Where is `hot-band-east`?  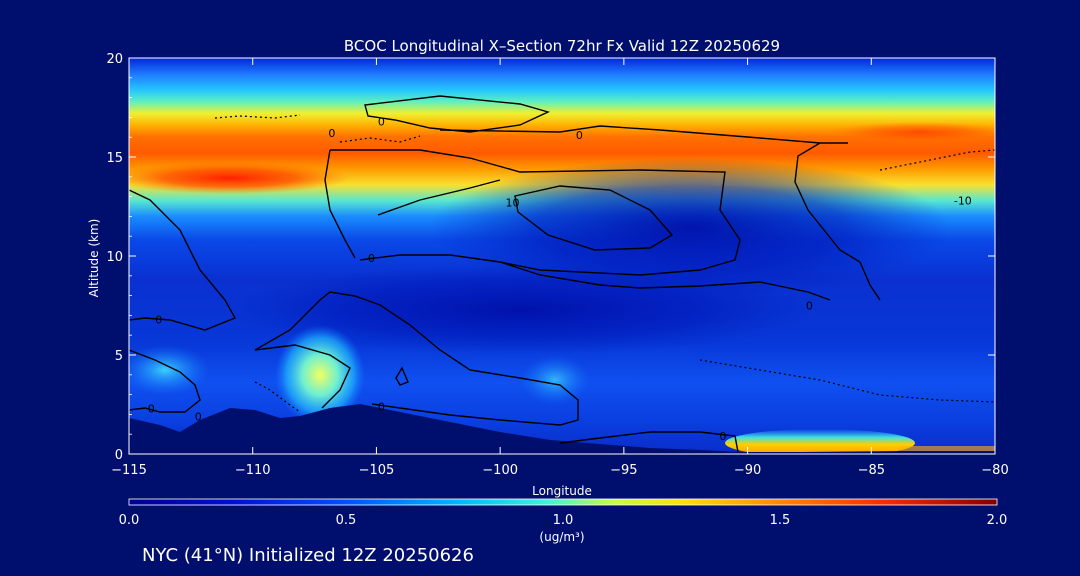
hot-band-east is located at coordinates (912, 132).